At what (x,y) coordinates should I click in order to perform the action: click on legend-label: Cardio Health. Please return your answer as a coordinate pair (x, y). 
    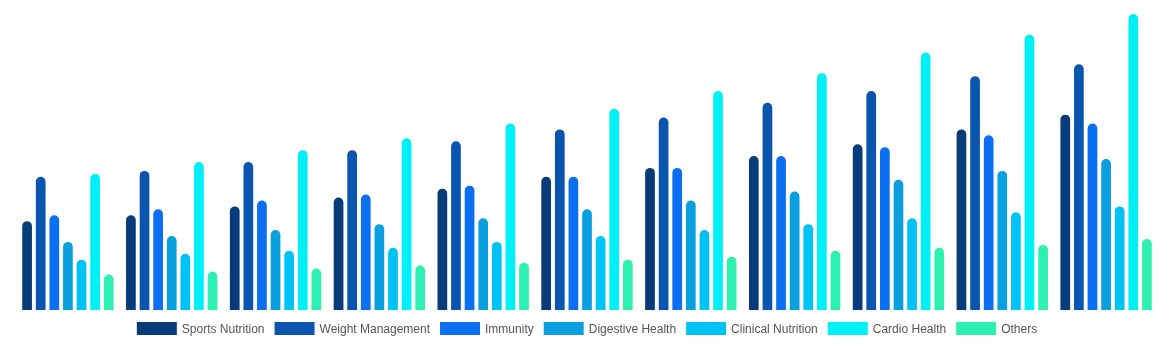
    Looking at the image, I should click on (909, 328).